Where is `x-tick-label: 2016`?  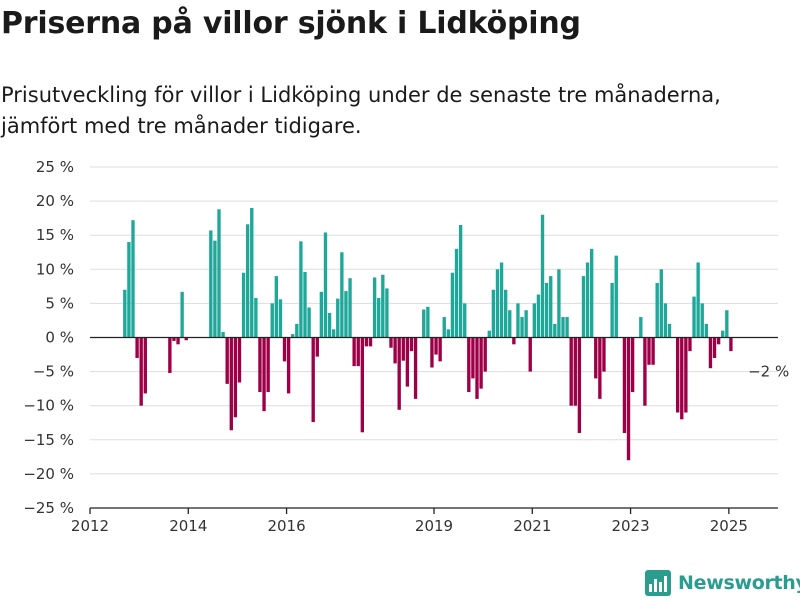 x-tick-label: 2016 is located at coordinates (286, 526).